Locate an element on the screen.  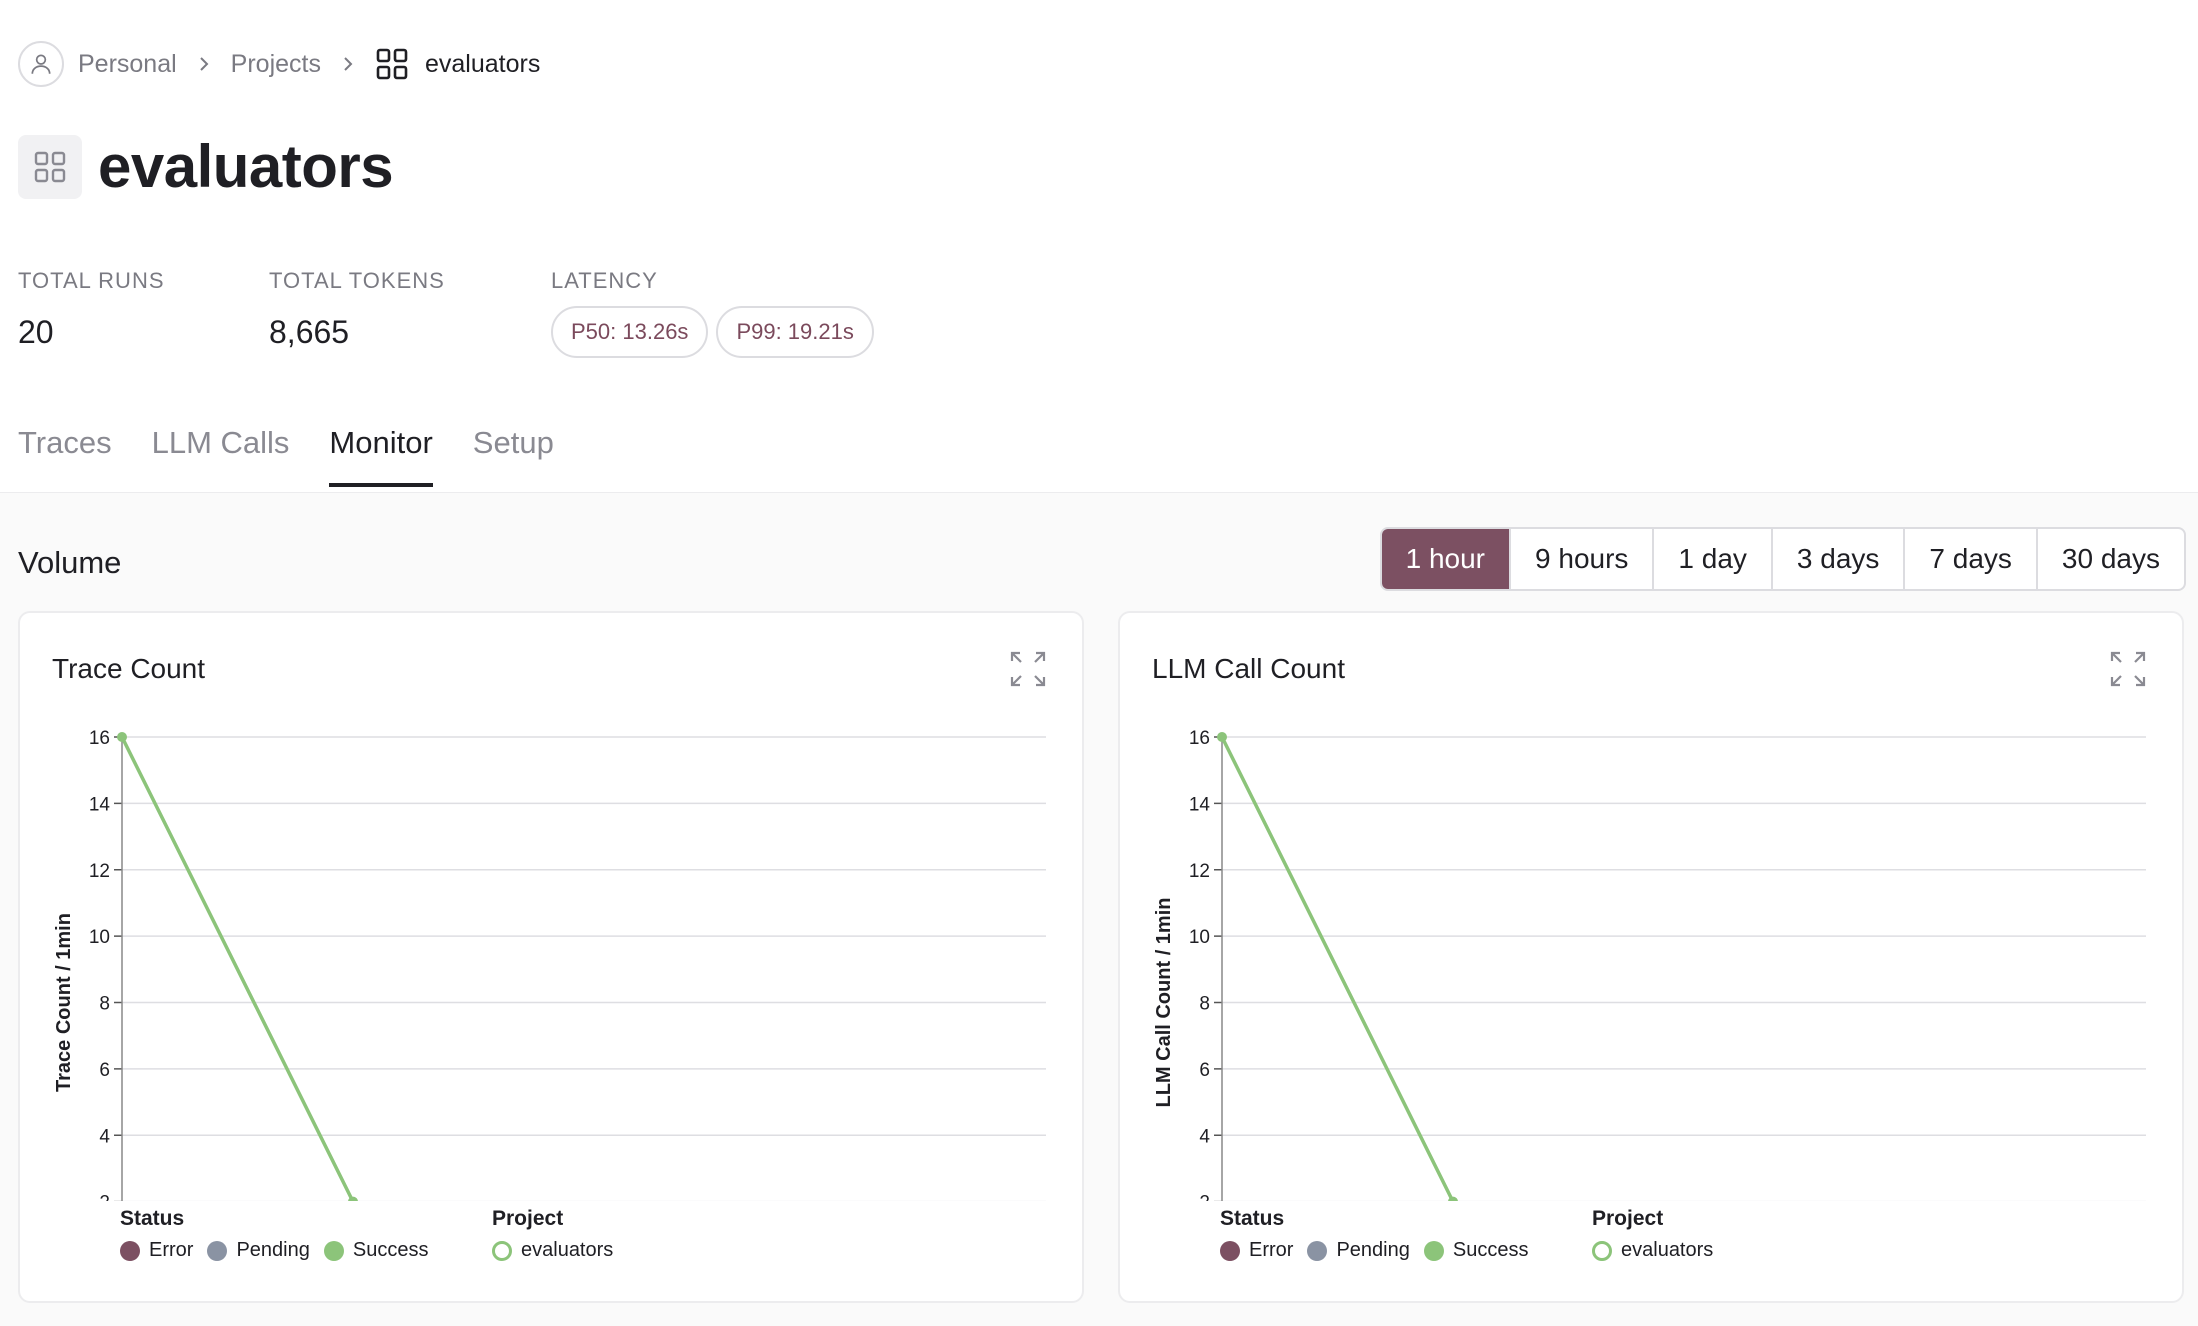
range-30-days: 30 days is located at coordinates (2109, 559).